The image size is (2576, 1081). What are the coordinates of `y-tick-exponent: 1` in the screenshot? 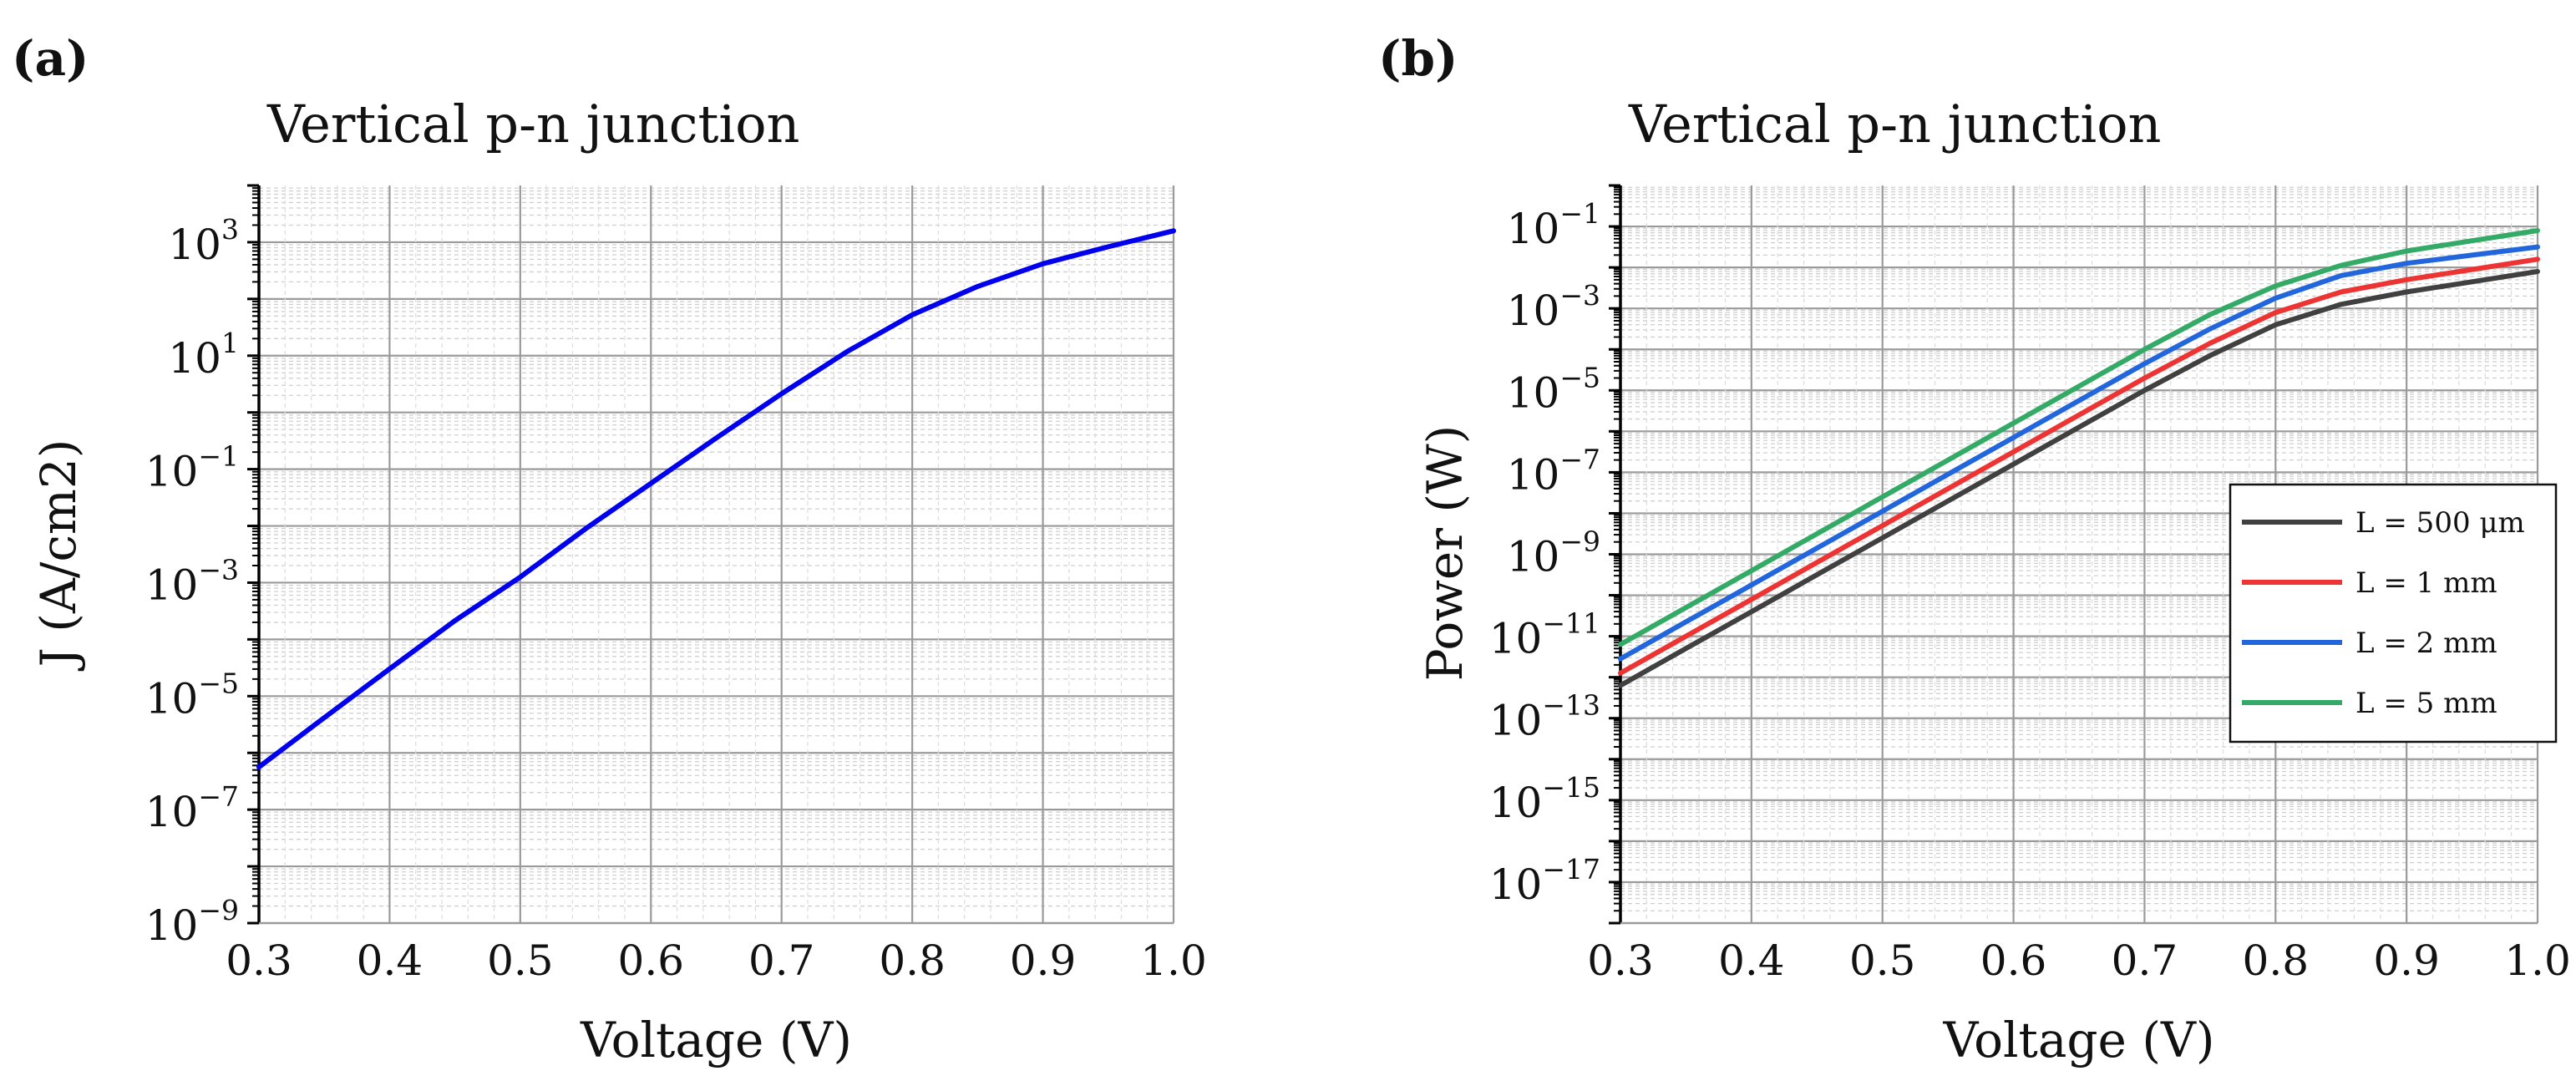 It's located at (230, 343).